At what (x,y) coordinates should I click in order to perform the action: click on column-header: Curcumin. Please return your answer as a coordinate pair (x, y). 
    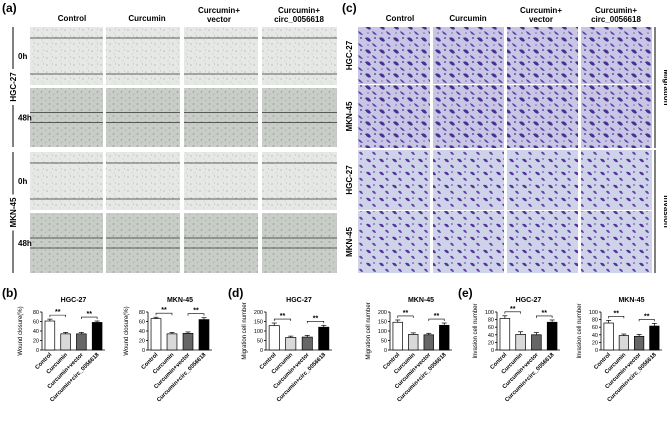
    Looking at the image, I should click on (146, 18).